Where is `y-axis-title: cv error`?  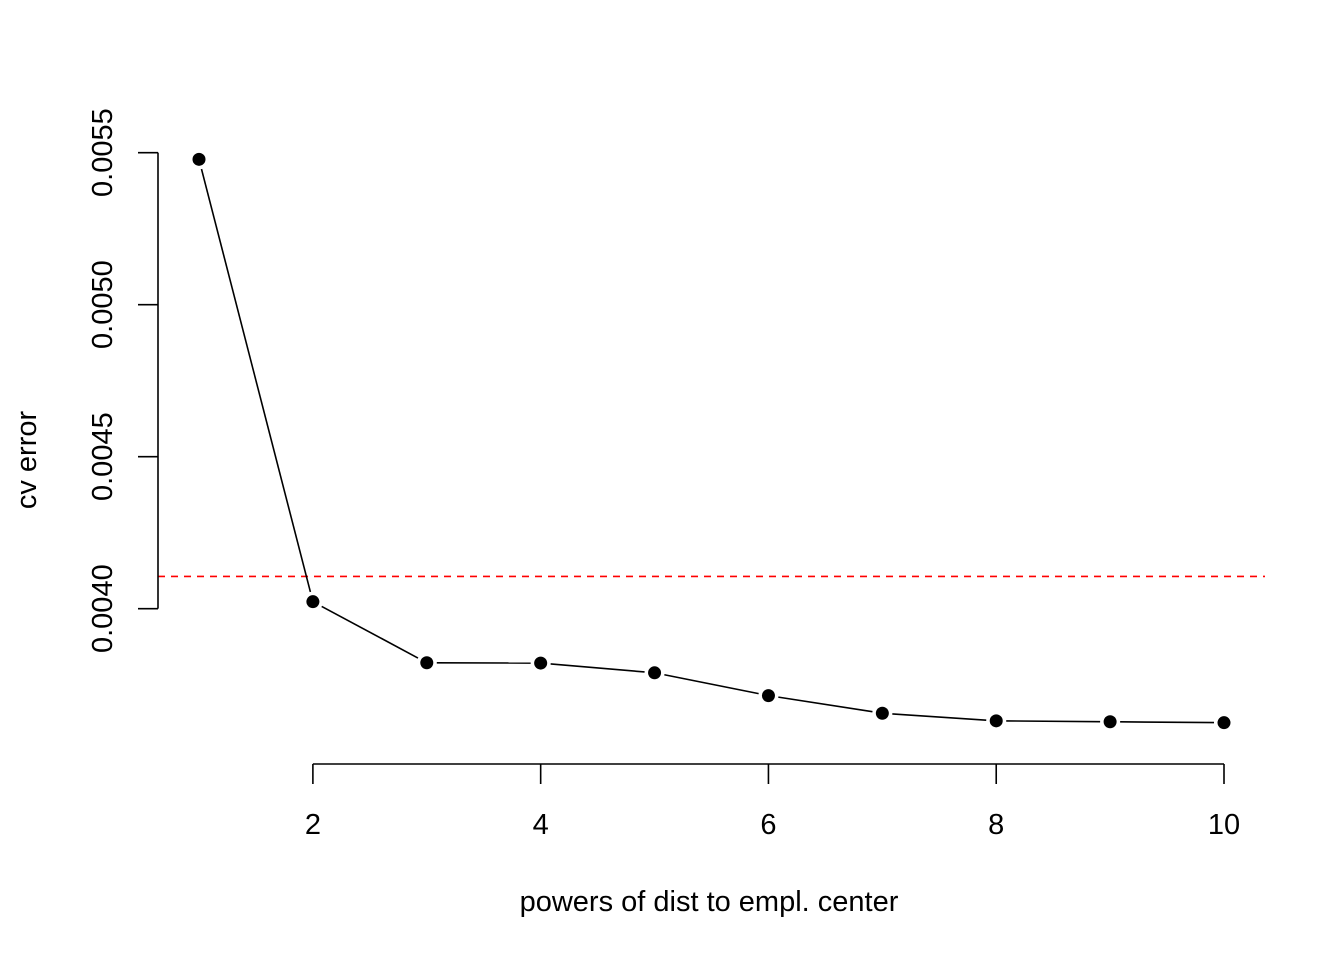
y-axis-title: cv error is located at coordinates (27, 460).